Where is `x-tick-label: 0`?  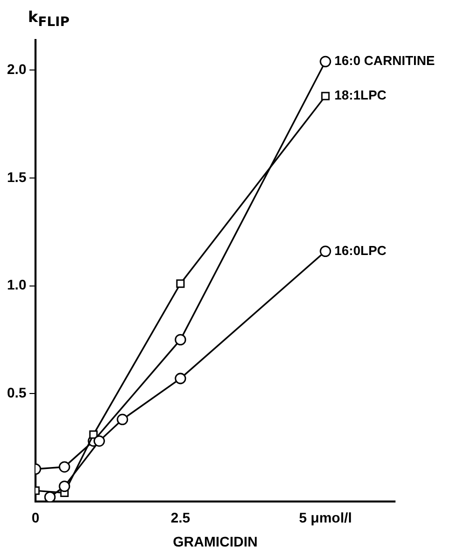
x-tick-label: 0 is located at coordinates (36, 518).